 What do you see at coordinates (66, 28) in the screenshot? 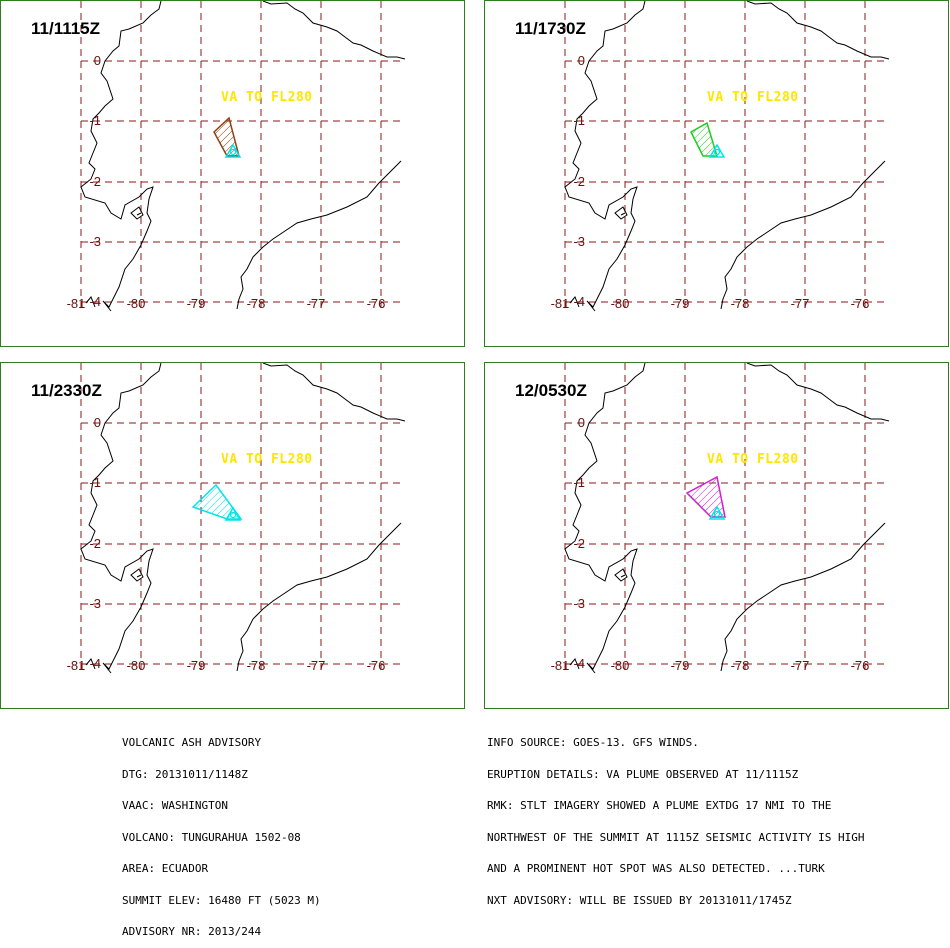
I see `panel-time: 11/1115Z` at bounding box center [66, 28].